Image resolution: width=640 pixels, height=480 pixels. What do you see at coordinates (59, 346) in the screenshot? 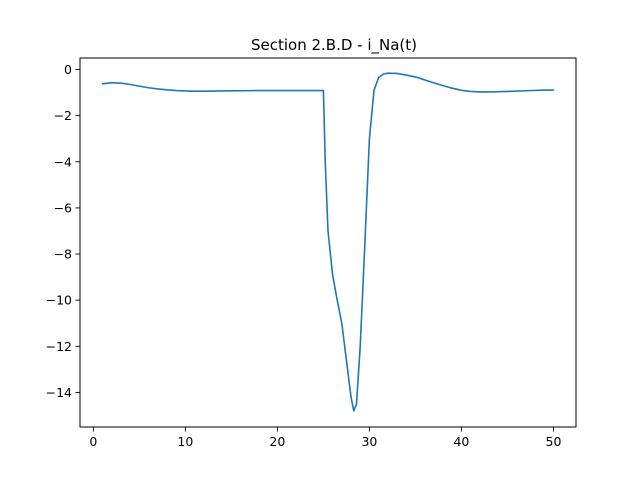
I see `y-tick-label-6: −12` at bounding box center [59, 346].